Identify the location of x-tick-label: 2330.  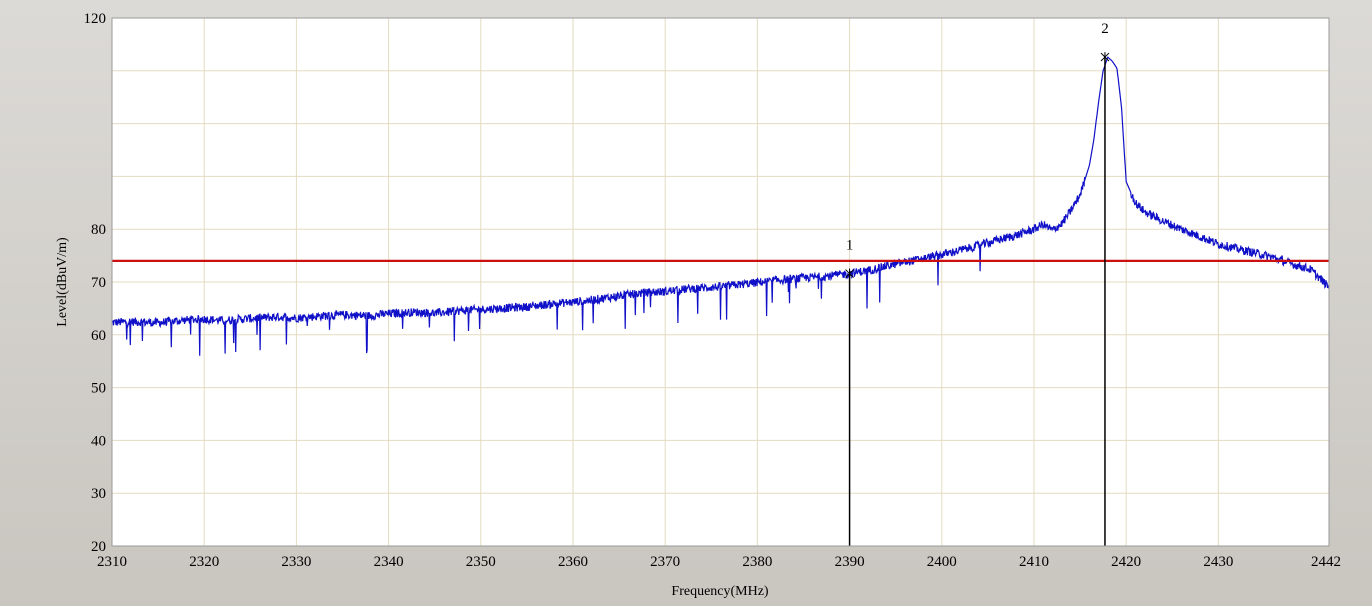
(296, 562).